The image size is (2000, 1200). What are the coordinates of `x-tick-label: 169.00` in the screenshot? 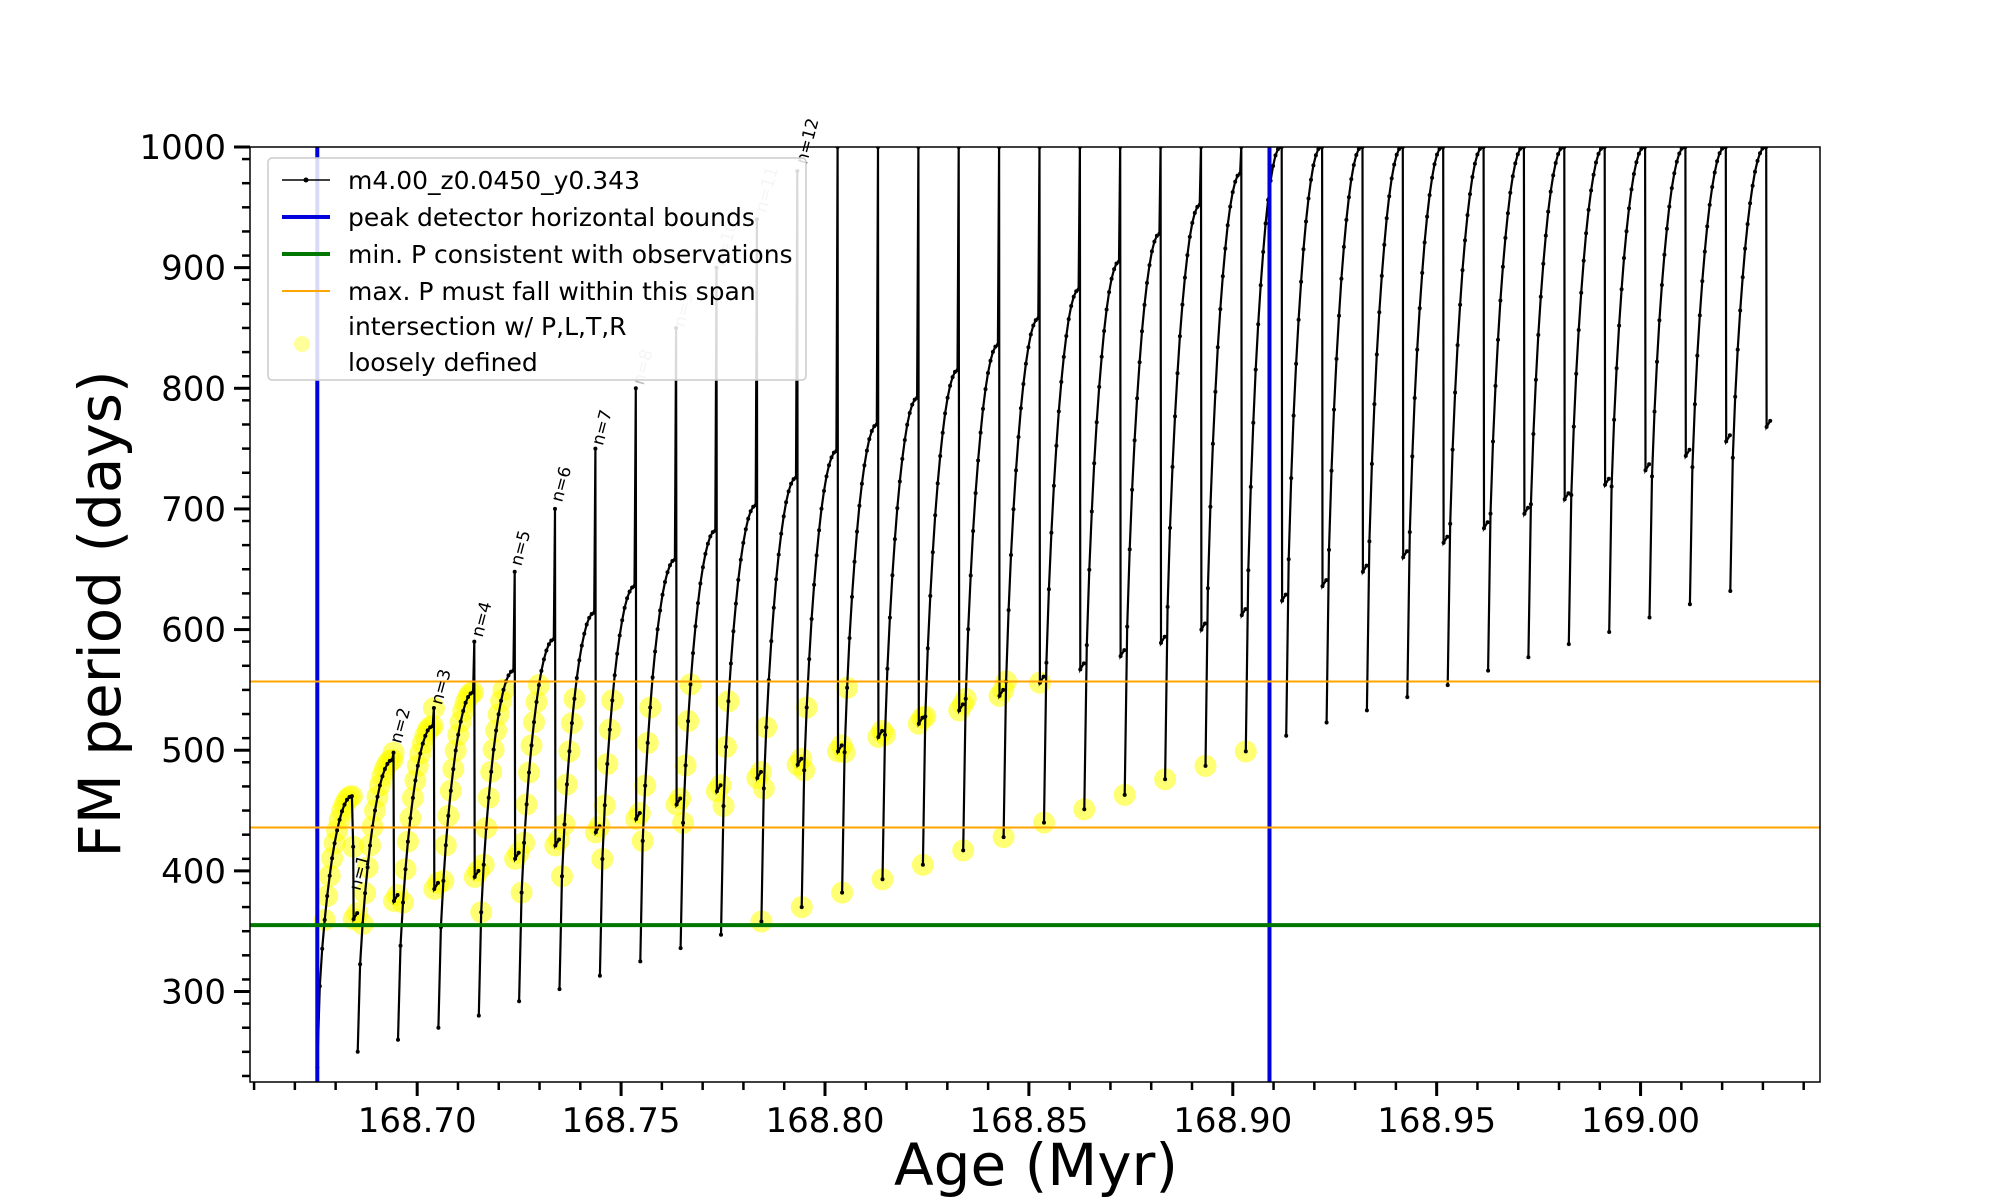 It's located at (1640, 1121).